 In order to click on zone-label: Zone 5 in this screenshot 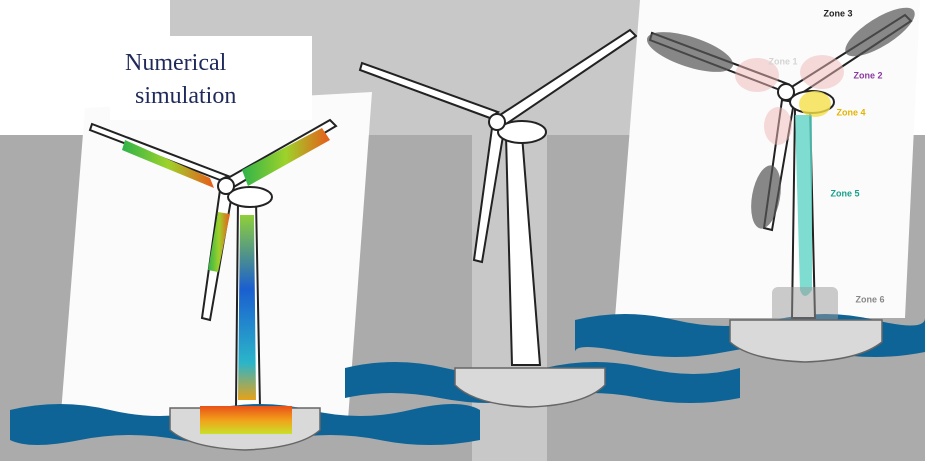, I will do `click(844, 193)`.